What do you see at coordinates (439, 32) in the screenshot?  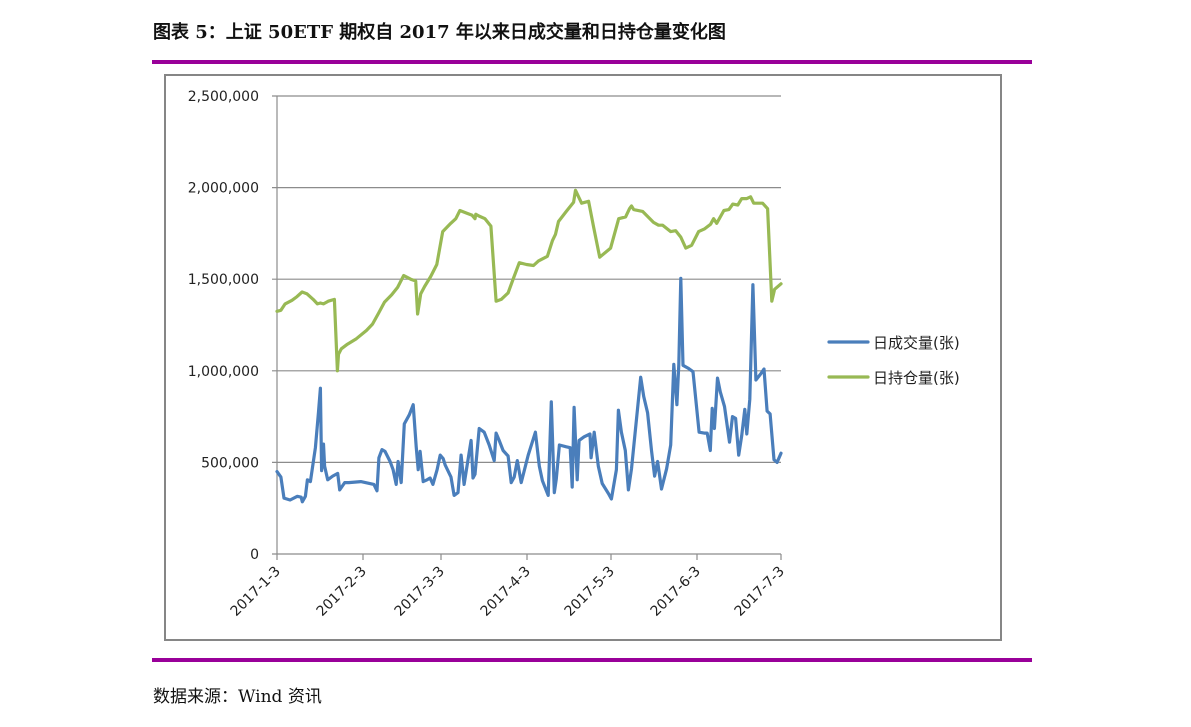 I see `chart-title: 图表 5：上证 50ETF 期权自 2017 年以来日成交量和日持仓量变化图` at bounding box center [439, 32].